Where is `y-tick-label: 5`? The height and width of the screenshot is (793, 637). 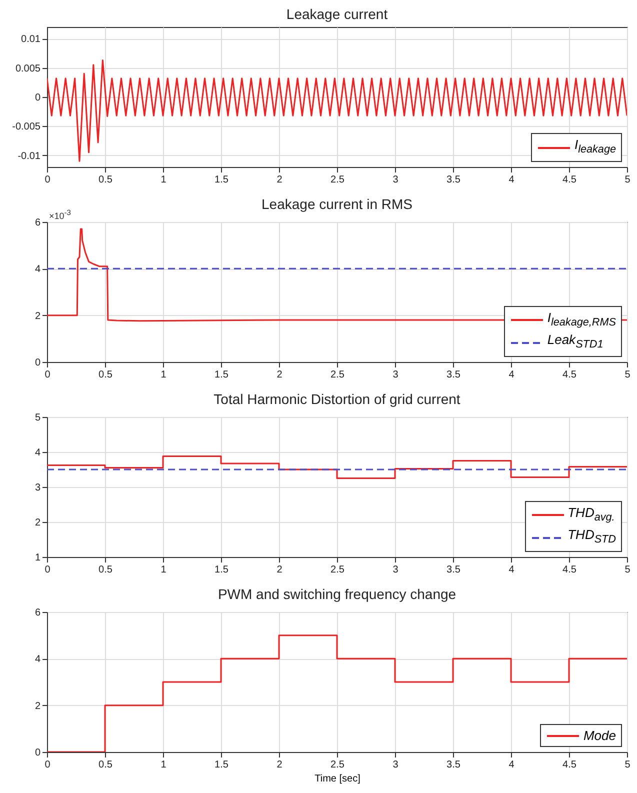 y-tick-label: 5 is located at coordinates (37, 418).